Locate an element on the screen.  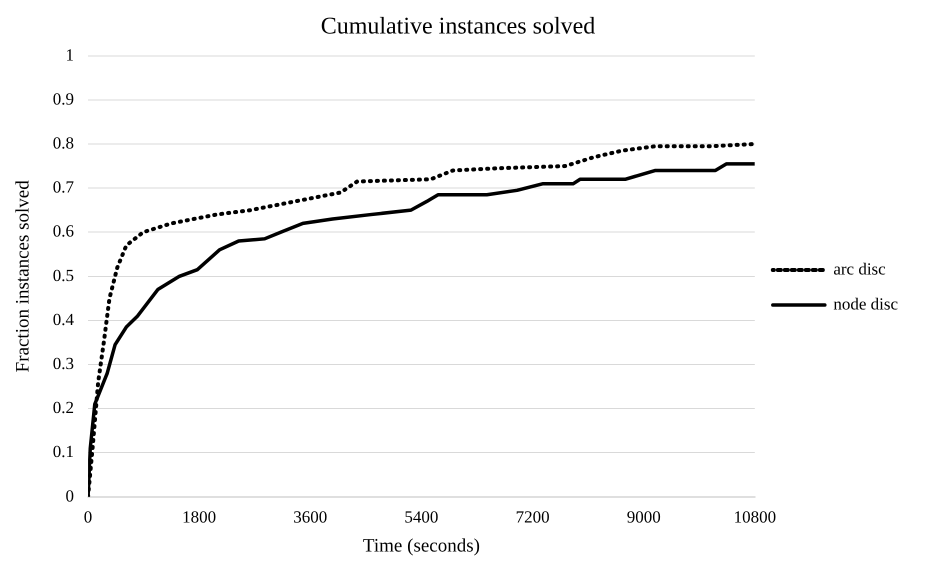
y-tick-label: 0.9 is located at coordinates (63, 98).